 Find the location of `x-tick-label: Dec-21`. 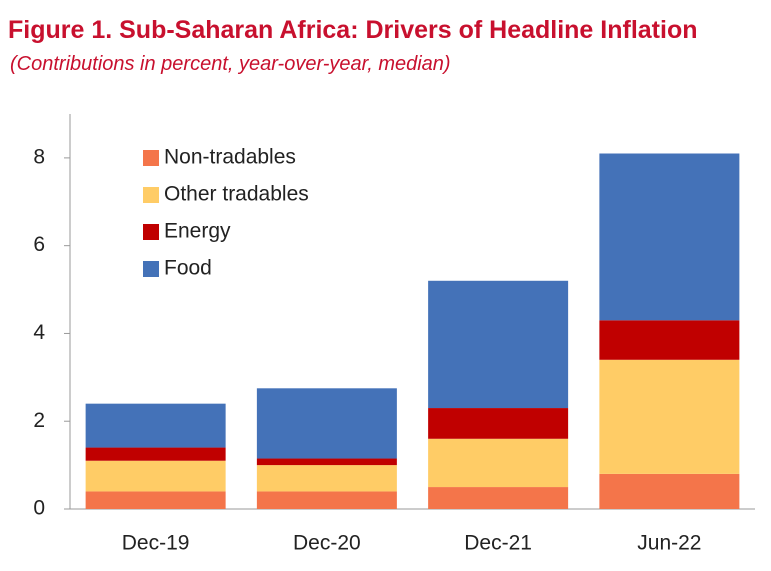

x-tick-label: Dec-21 is located at coordinates (498, 543).